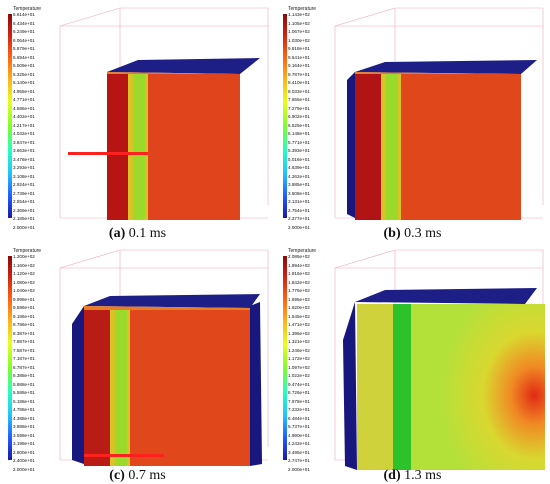 This screenshot has height=484, width=550. I want to click on colorbar-tick: 6.614e+01, so click(24, 14).